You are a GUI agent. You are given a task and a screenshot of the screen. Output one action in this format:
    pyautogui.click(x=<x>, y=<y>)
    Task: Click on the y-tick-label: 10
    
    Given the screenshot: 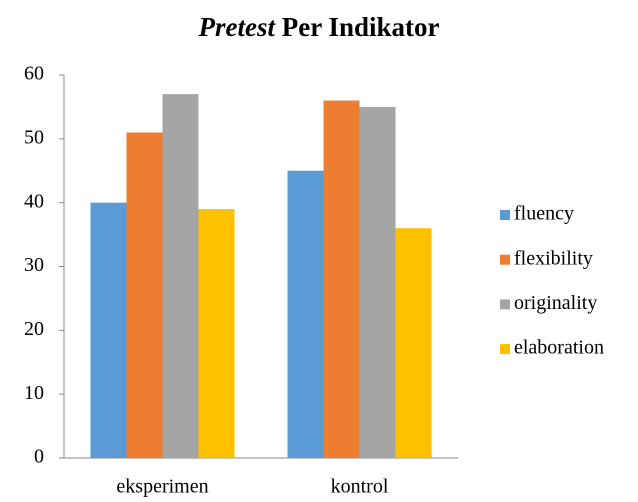 What is the action you would take?
    pyautogui.click(x=34, y=393)
    